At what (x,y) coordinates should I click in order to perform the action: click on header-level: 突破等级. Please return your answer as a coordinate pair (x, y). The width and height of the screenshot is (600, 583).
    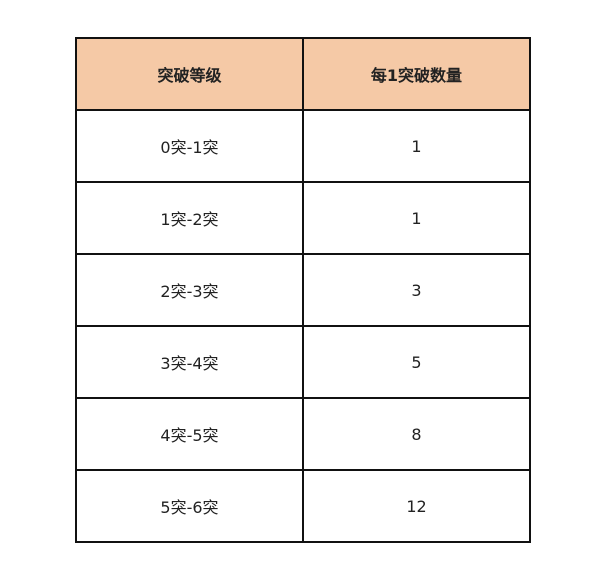
    Looking at the image, I should click on (189, 74).